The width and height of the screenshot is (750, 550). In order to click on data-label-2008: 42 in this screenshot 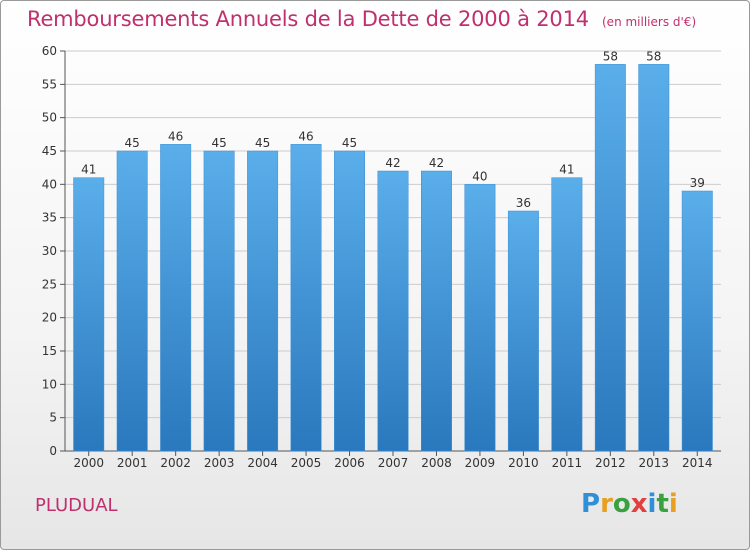, I will do `click(436, 163)`.